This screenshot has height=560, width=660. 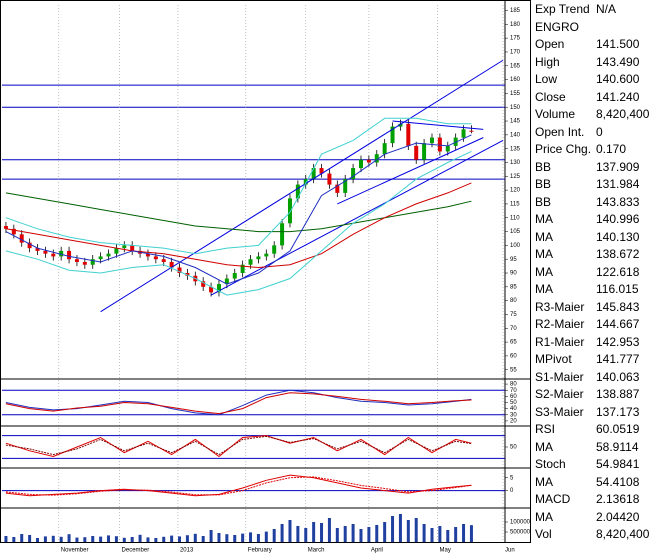 I want to click on info-label: Open Int., so click(x=560, y=131).